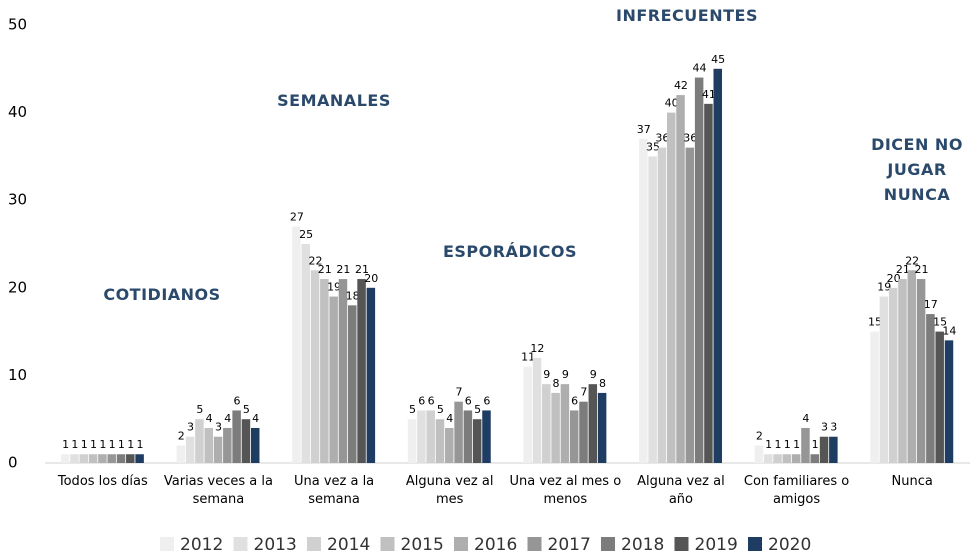 The image size is (976, 557). I want to click on group-label: INFRECUENTES, so click(687, 15).